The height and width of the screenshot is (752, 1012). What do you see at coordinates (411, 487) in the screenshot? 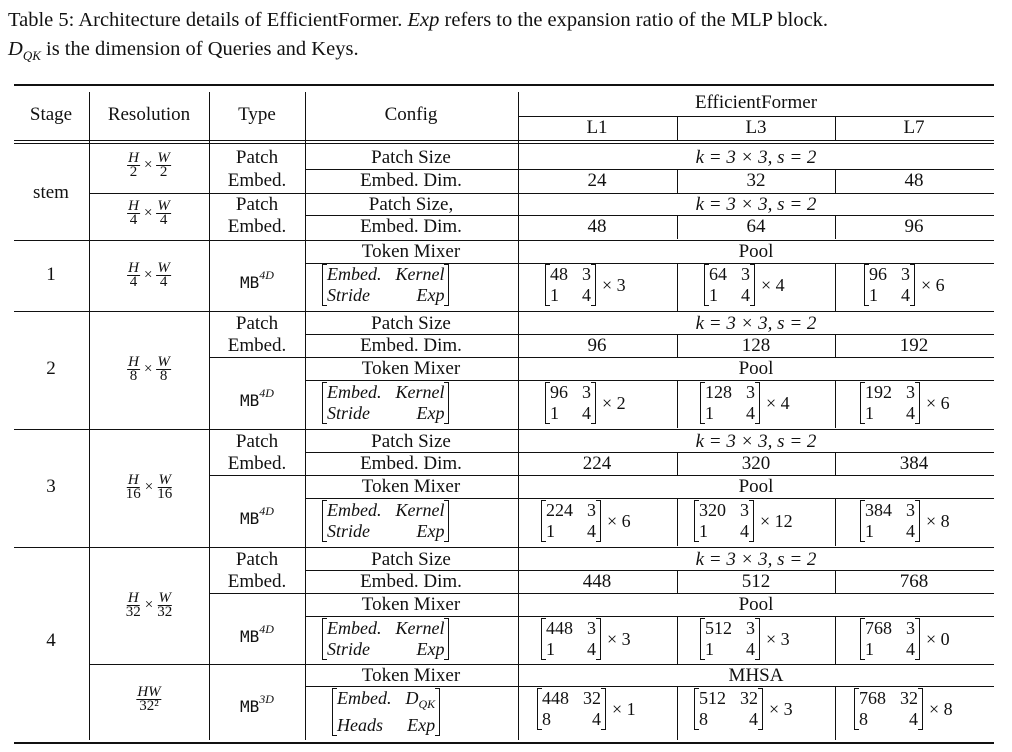
I see `config-token-mixer-s3: Token Mixer` at bounding box center [411, 487].